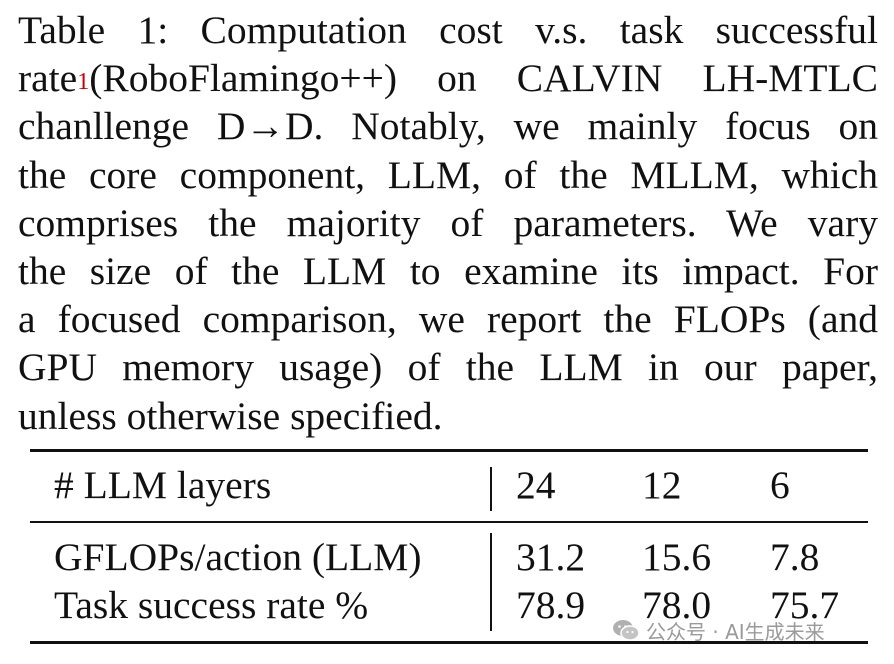 Image resolution: width=894 pixels, height=664 pixels. Describe the element at coordinates (805, 605) in the screenshot. I see `table-cell: 75.7` at that location.